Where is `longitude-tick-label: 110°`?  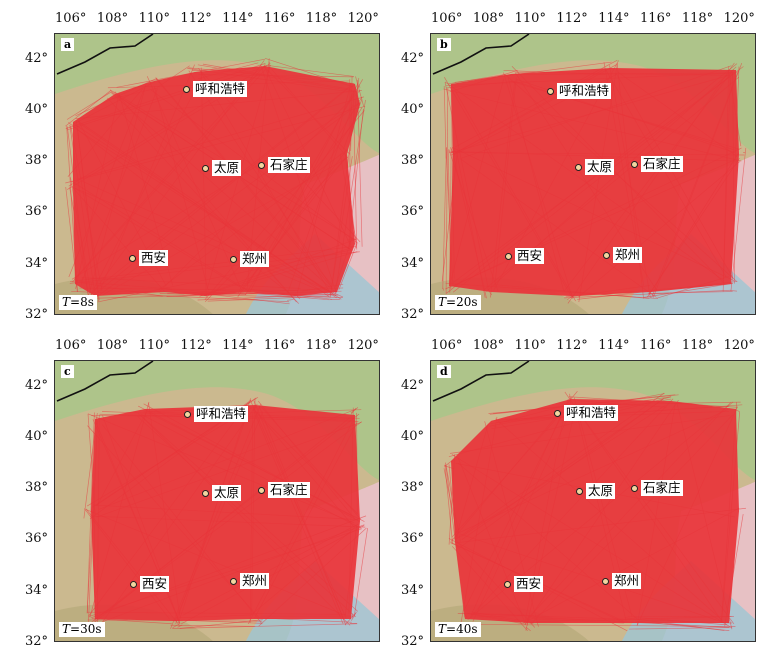 longitude-tick-label: 110° is located at coordinates (530, 18).